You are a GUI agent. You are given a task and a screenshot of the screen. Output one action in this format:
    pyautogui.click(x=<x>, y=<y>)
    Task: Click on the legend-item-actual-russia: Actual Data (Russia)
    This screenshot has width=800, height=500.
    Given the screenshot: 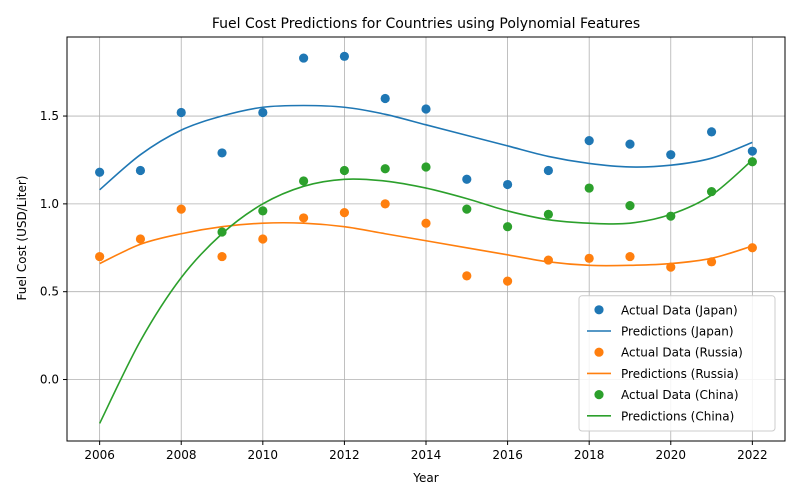 What is the action you would take?
    pyautogui.click(x=668, y=353)
    